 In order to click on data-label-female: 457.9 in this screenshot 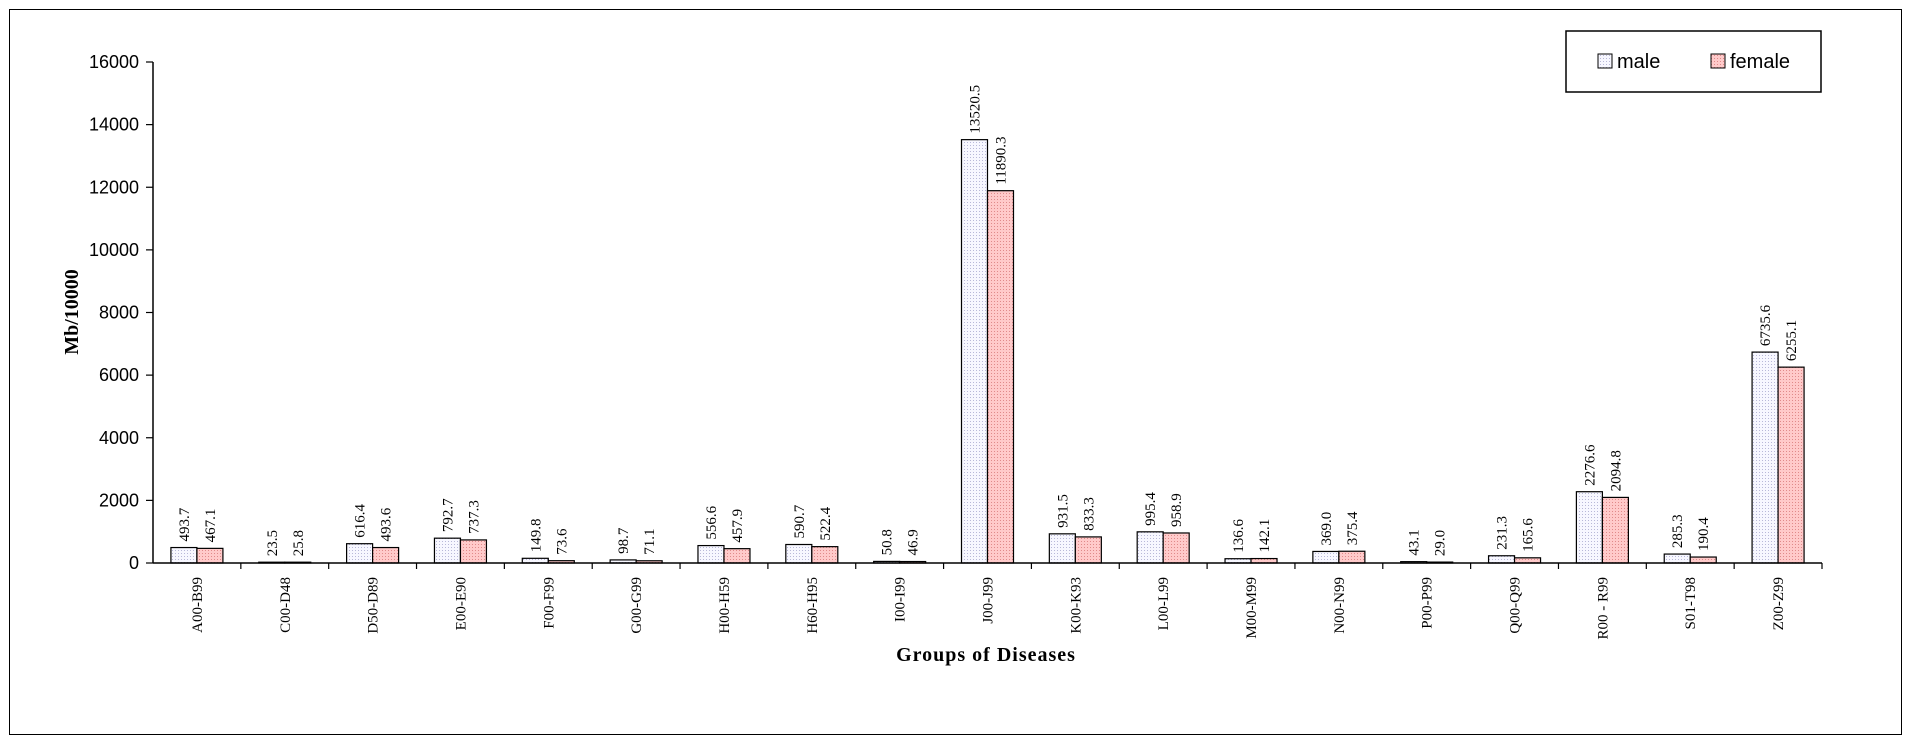, I will do `click(738, 526)`.